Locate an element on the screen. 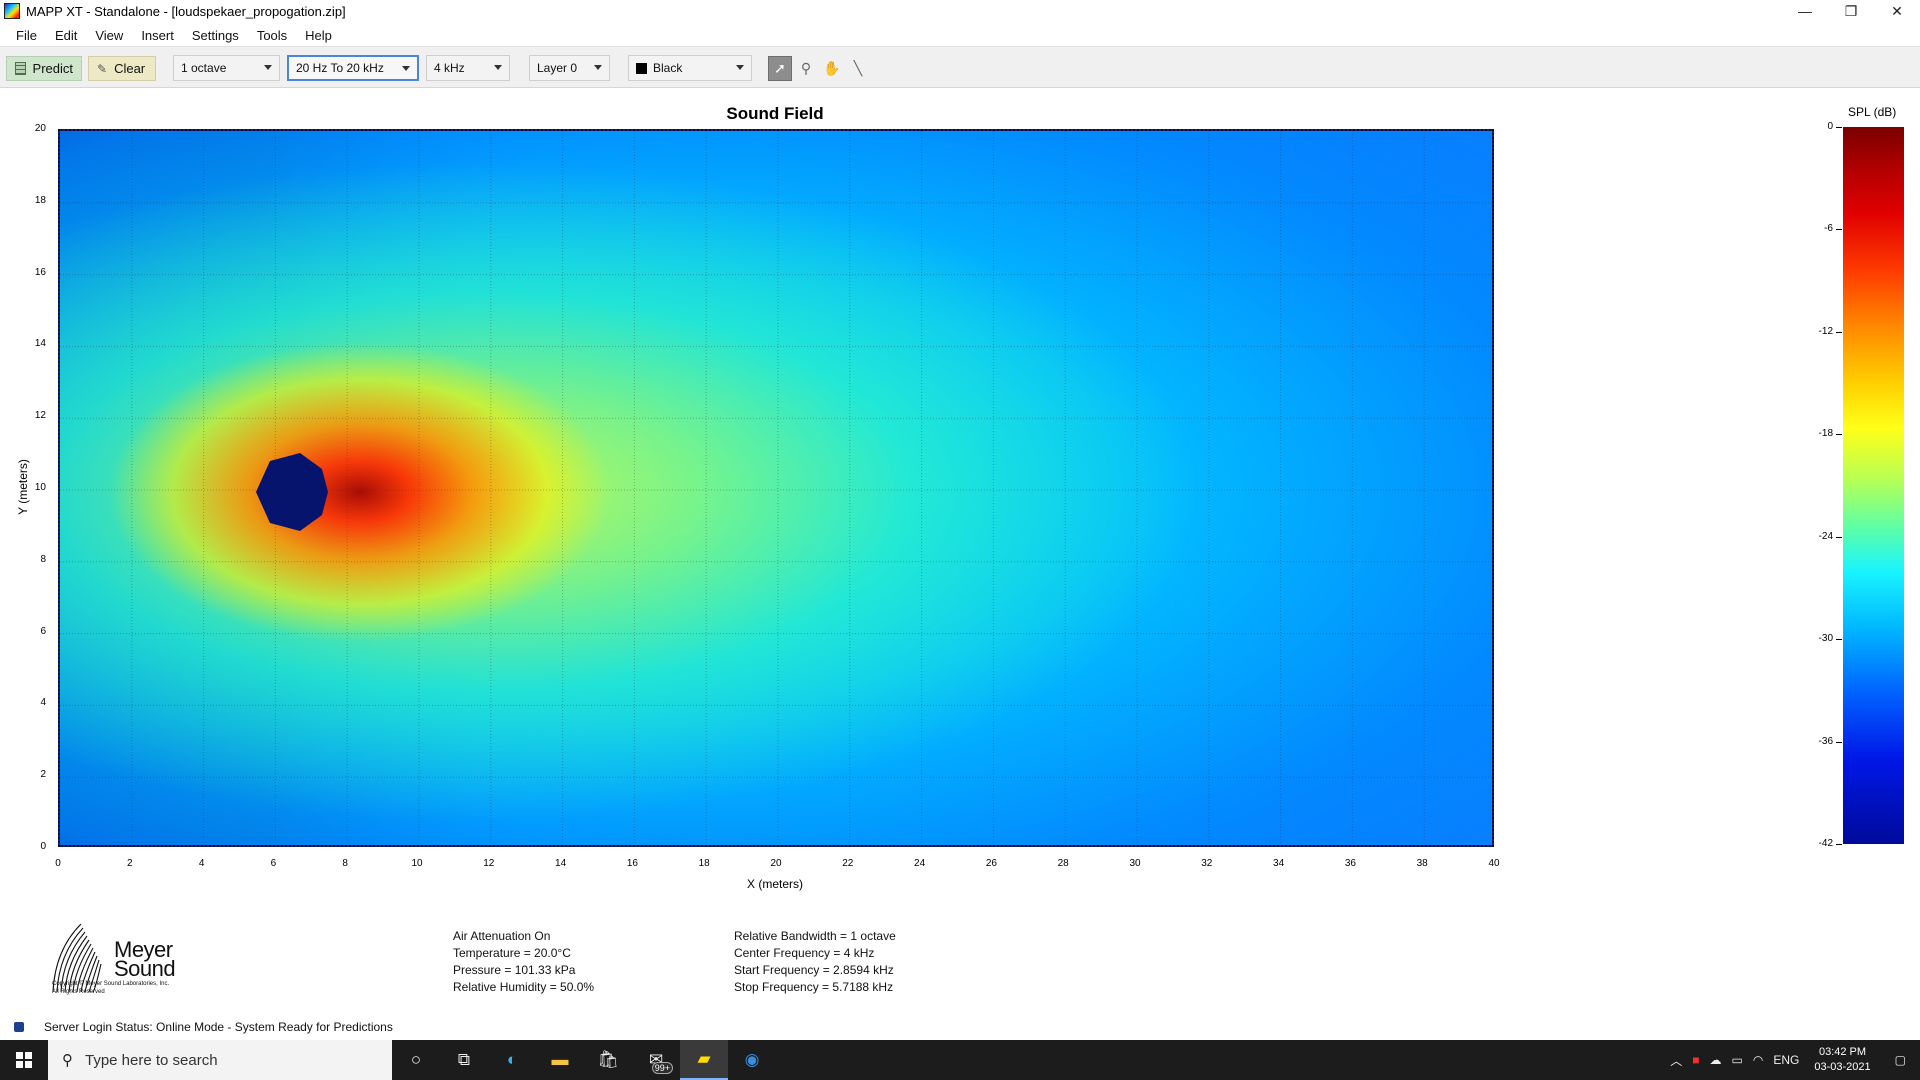 This screenshot has height=1080, width=1920. colorbar-tick-label: -30 is located at coordinates (1817, 638).